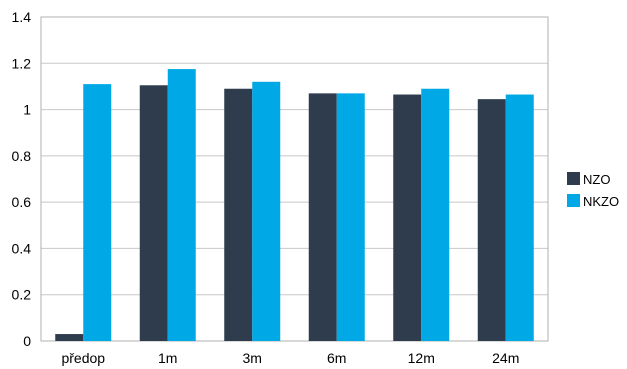 The image size is (627, 369). I want to click on legend-swatch-nkzo, so click(573, 200).